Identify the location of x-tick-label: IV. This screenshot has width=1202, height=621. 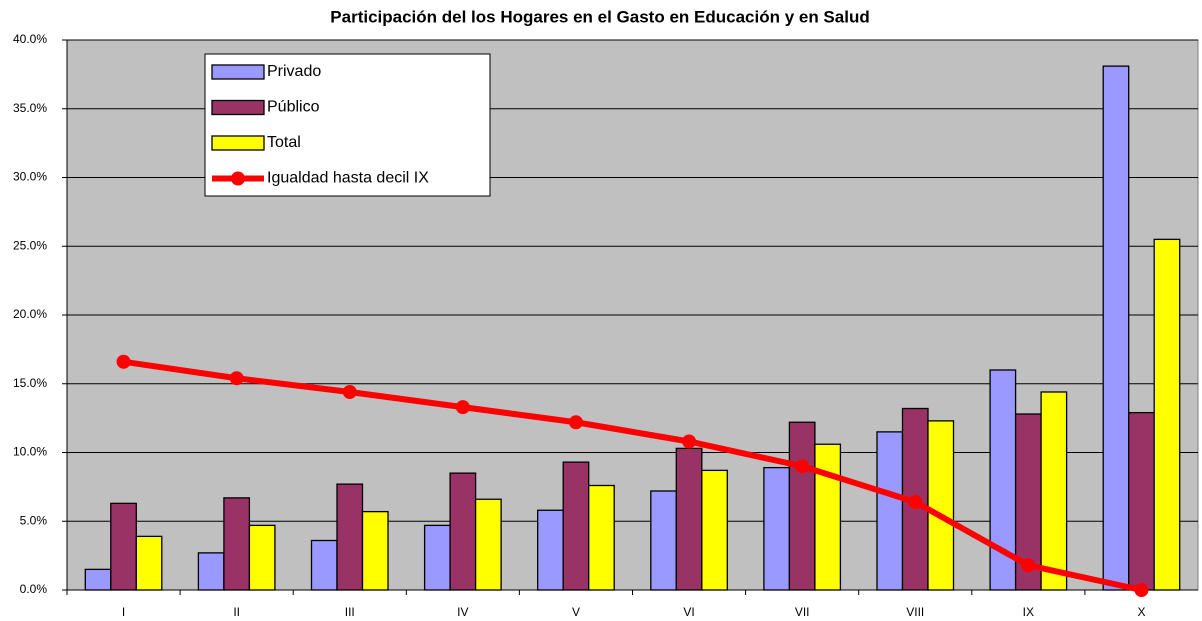
(462, 612).